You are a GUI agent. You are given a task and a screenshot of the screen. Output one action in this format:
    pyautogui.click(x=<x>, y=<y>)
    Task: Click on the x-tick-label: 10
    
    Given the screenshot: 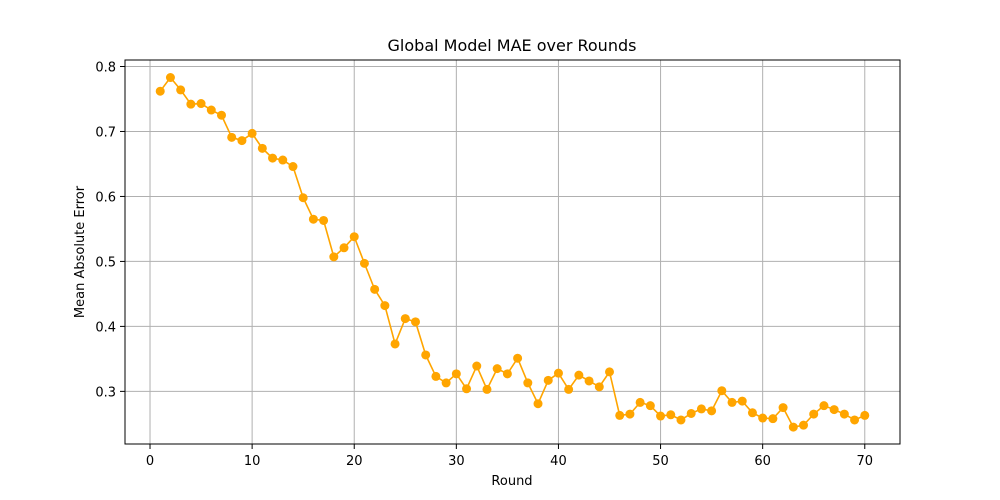 What is the action you would take?
    pyautogui.click(x=252, y=461)
    